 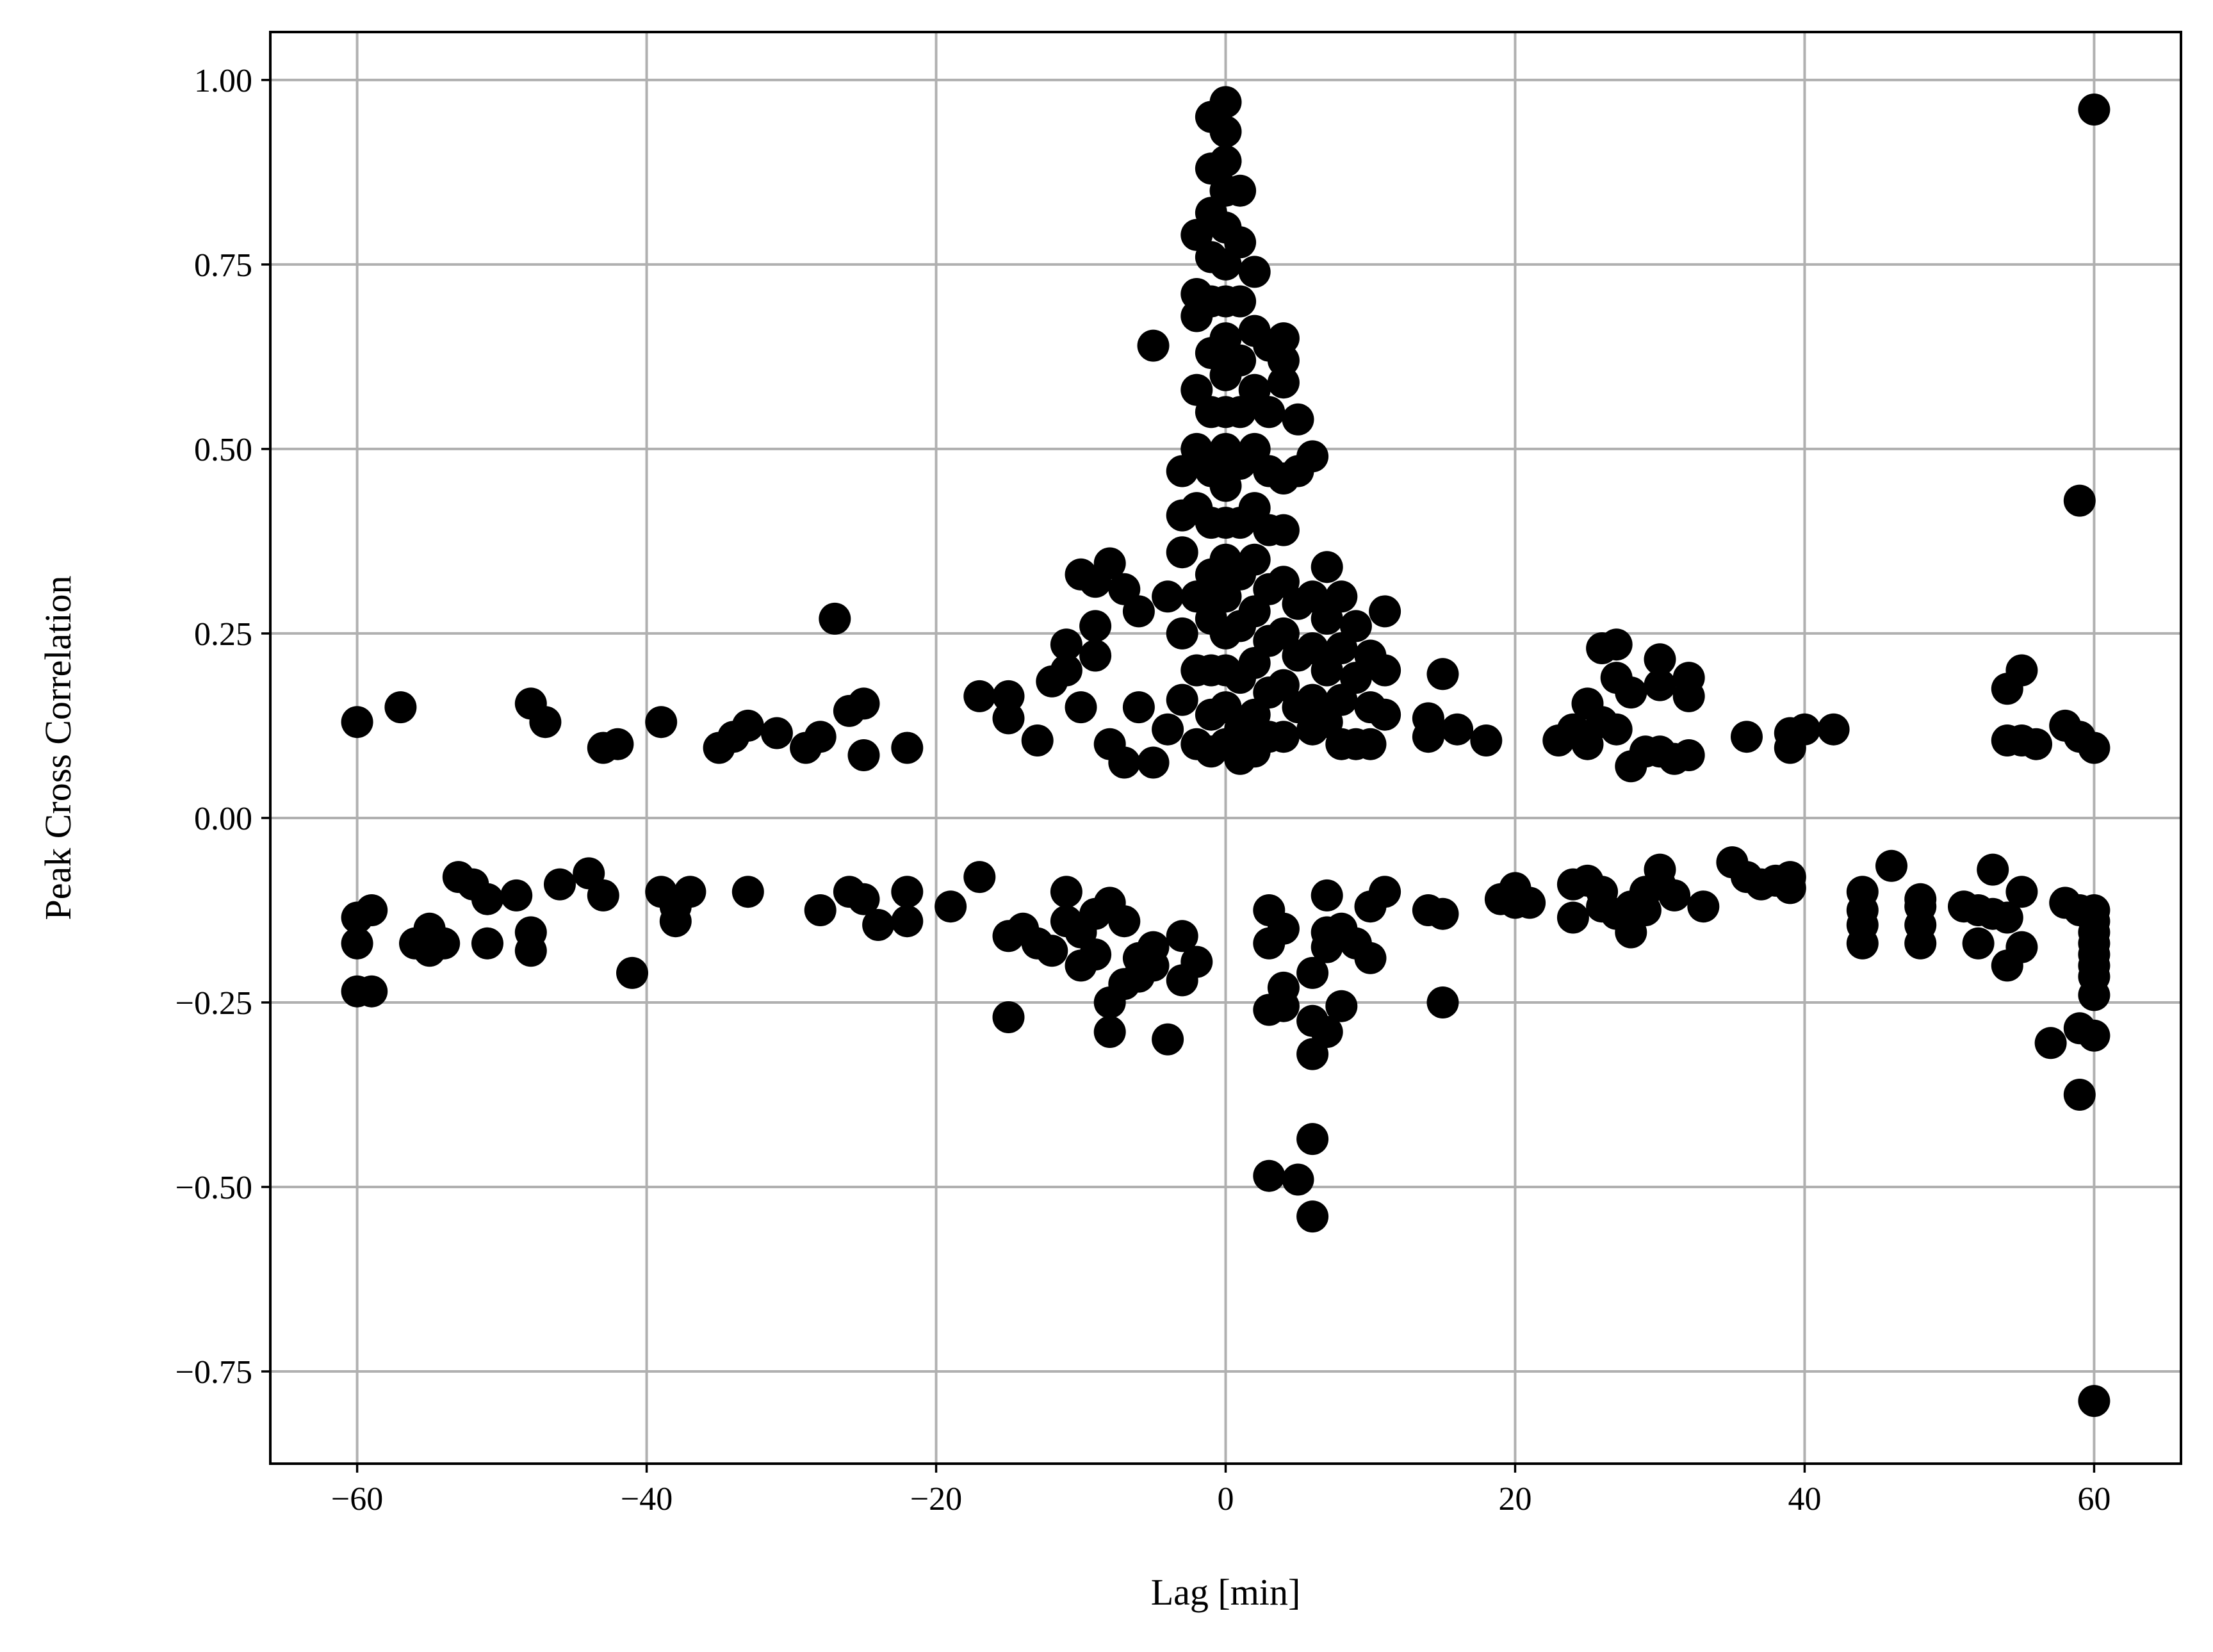 I want to click on y-tick-label: 1.00, so click(x=223, y=81).